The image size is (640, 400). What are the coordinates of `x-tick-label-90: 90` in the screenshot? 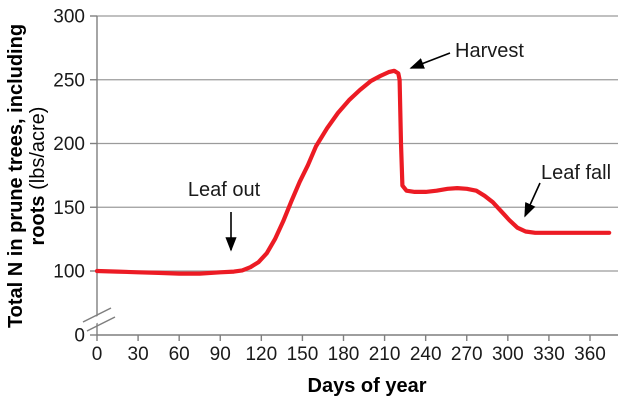 It's located at (220, 354).